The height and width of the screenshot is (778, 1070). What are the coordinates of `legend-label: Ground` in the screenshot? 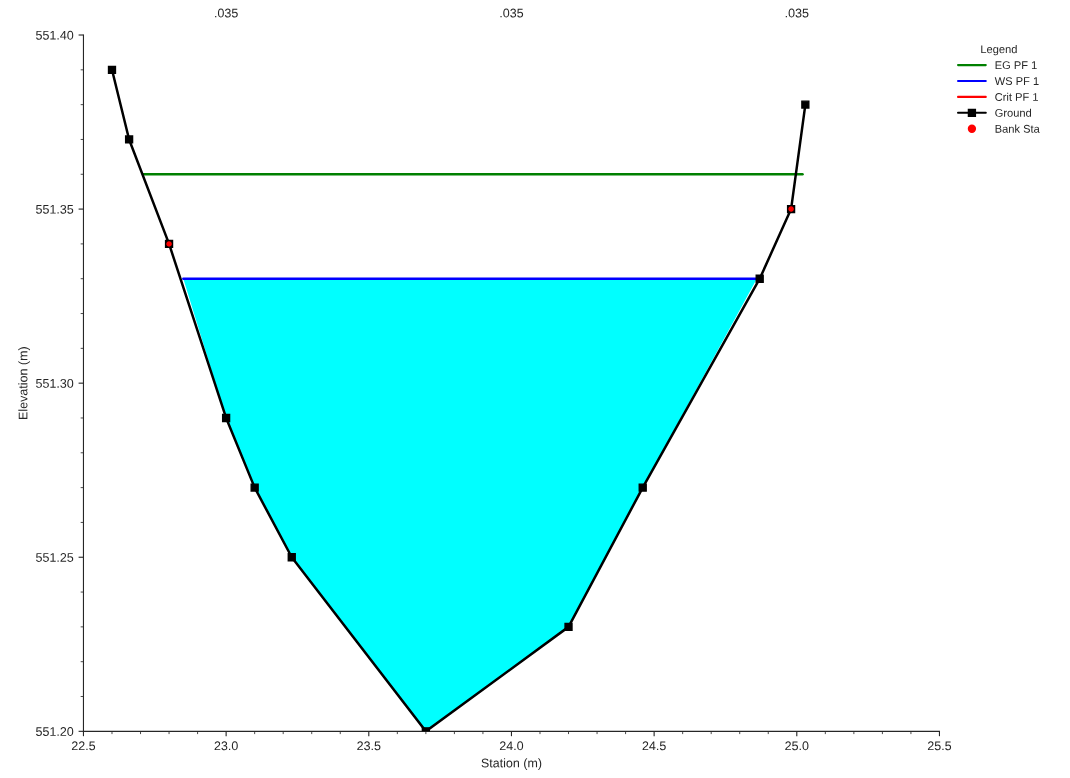 It's located at (1013, 112).